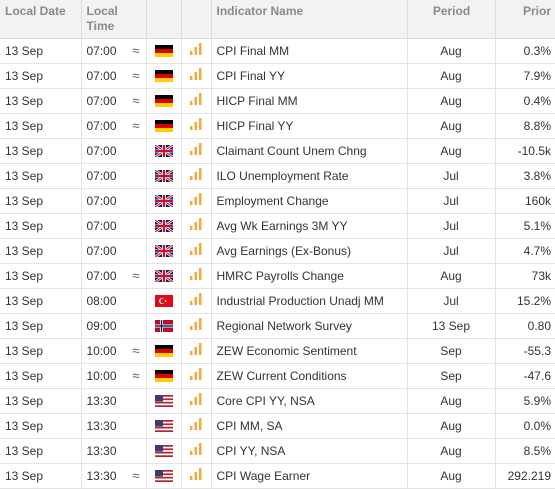 This screenshot has height=489, width=555. I want to click on cell-indicator: CPI MM, SA, so click(309, 426).